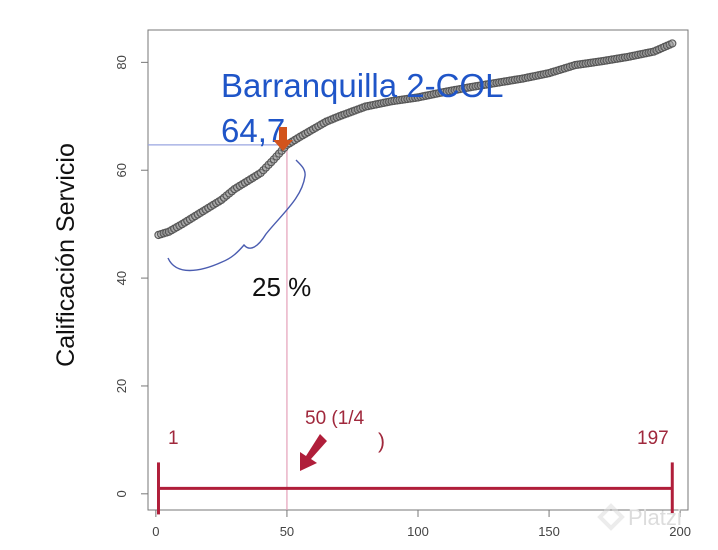 This screenshot has width=718, height=550. I want to click on value-arrow-icon, so click(283, 139).